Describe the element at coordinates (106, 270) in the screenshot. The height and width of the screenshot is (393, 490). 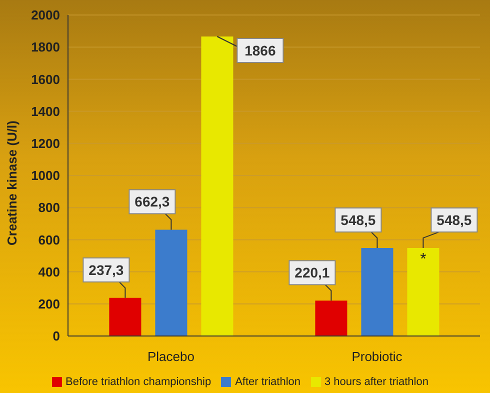
I see `data-label: 237,3` at that location.